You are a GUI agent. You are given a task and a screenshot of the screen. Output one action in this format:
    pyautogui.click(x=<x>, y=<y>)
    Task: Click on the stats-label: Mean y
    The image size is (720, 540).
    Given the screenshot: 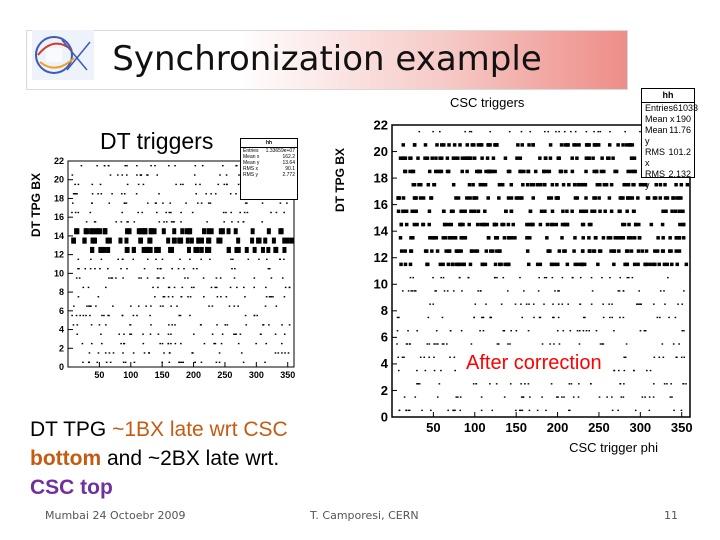 What is the action you would take?
    pyautogui.click(x=656, y=135)
    